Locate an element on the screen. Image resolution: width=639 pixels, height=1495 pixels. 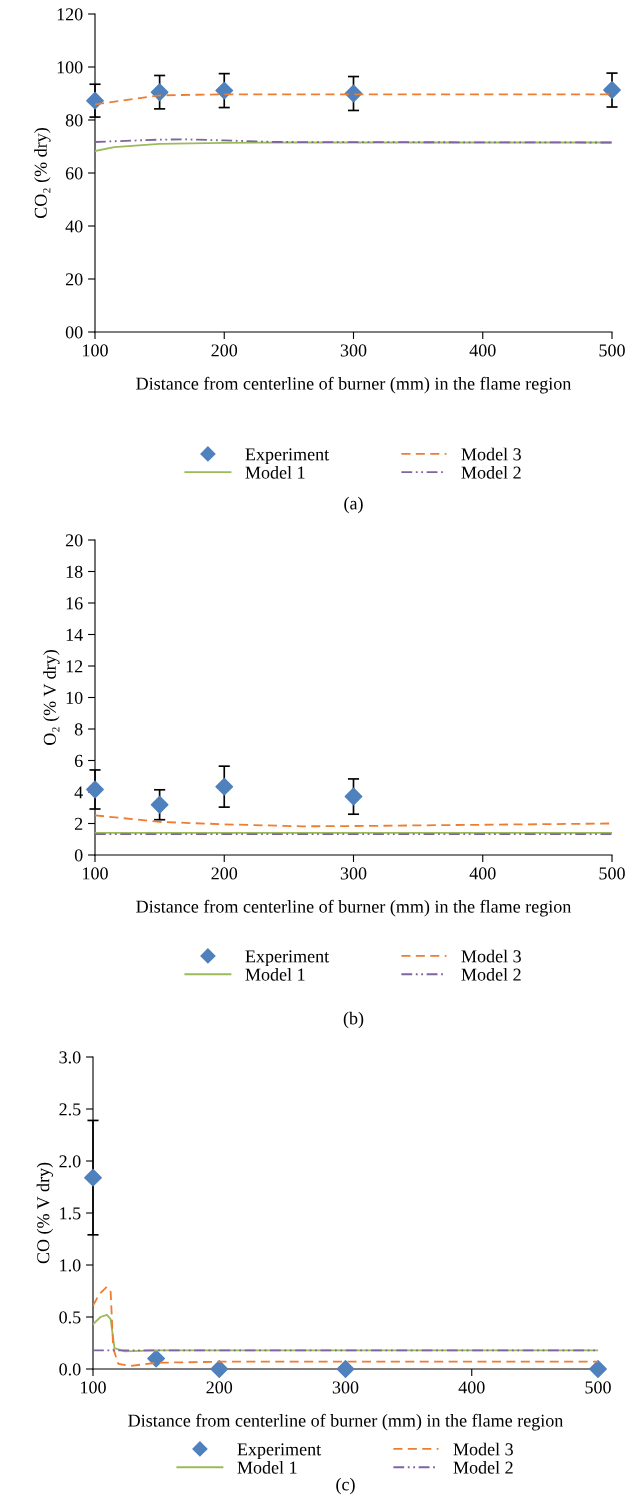
y-tick-label: 120 is located at coordinates (70, 14).